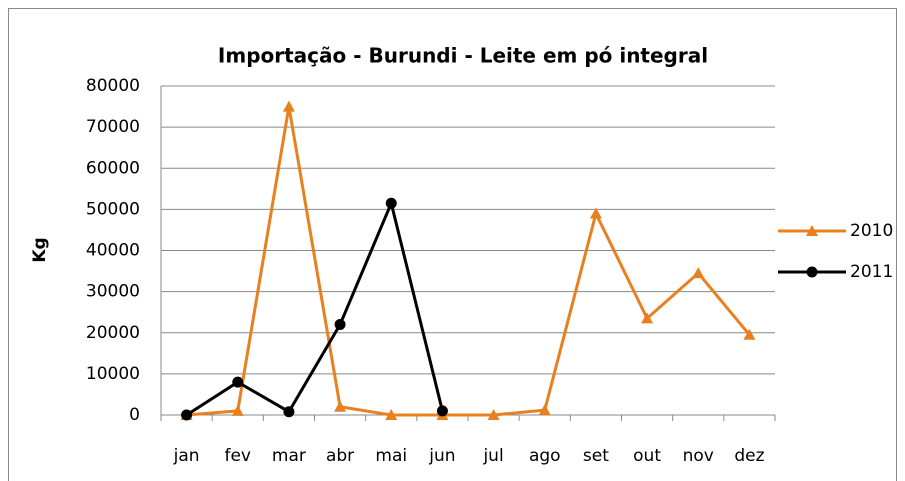  I want to click on y-tick-label: 30000, so click(113, 292).